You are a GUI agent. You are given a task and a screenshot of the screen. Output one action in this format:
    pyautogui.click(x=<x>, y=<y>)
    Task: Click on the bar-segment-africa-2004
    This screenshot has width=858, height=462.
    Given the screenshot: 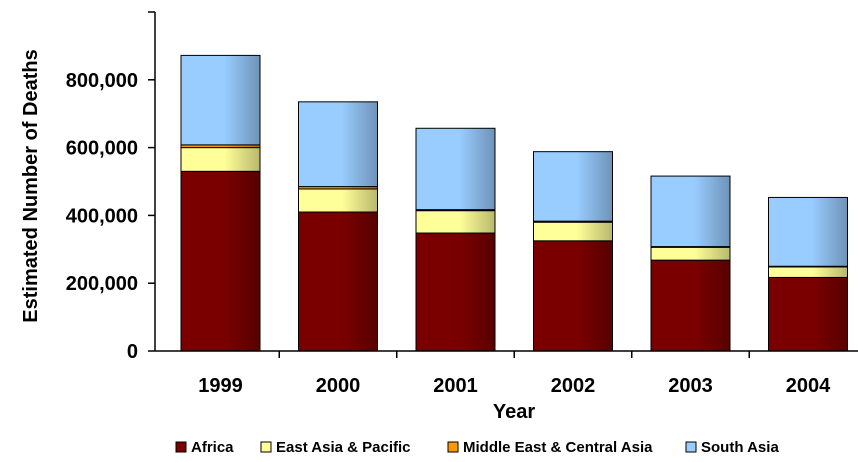 What is the action you would take?
    pyautogui.click(x=808, y=314)
    